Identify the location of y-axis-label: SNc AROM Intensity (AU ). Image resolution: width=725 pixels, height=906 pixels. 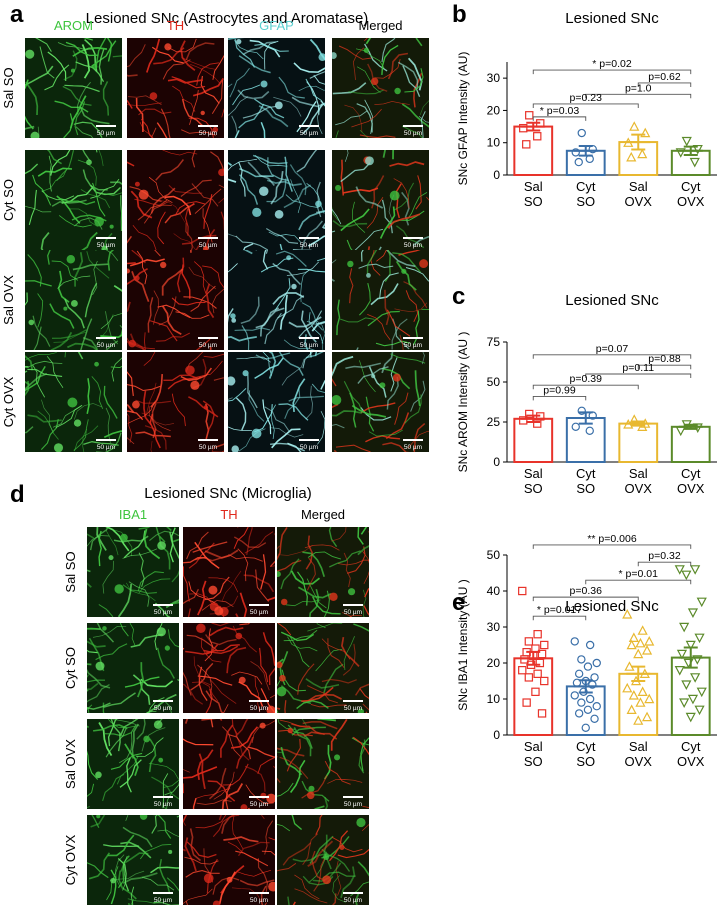
(463, 402).